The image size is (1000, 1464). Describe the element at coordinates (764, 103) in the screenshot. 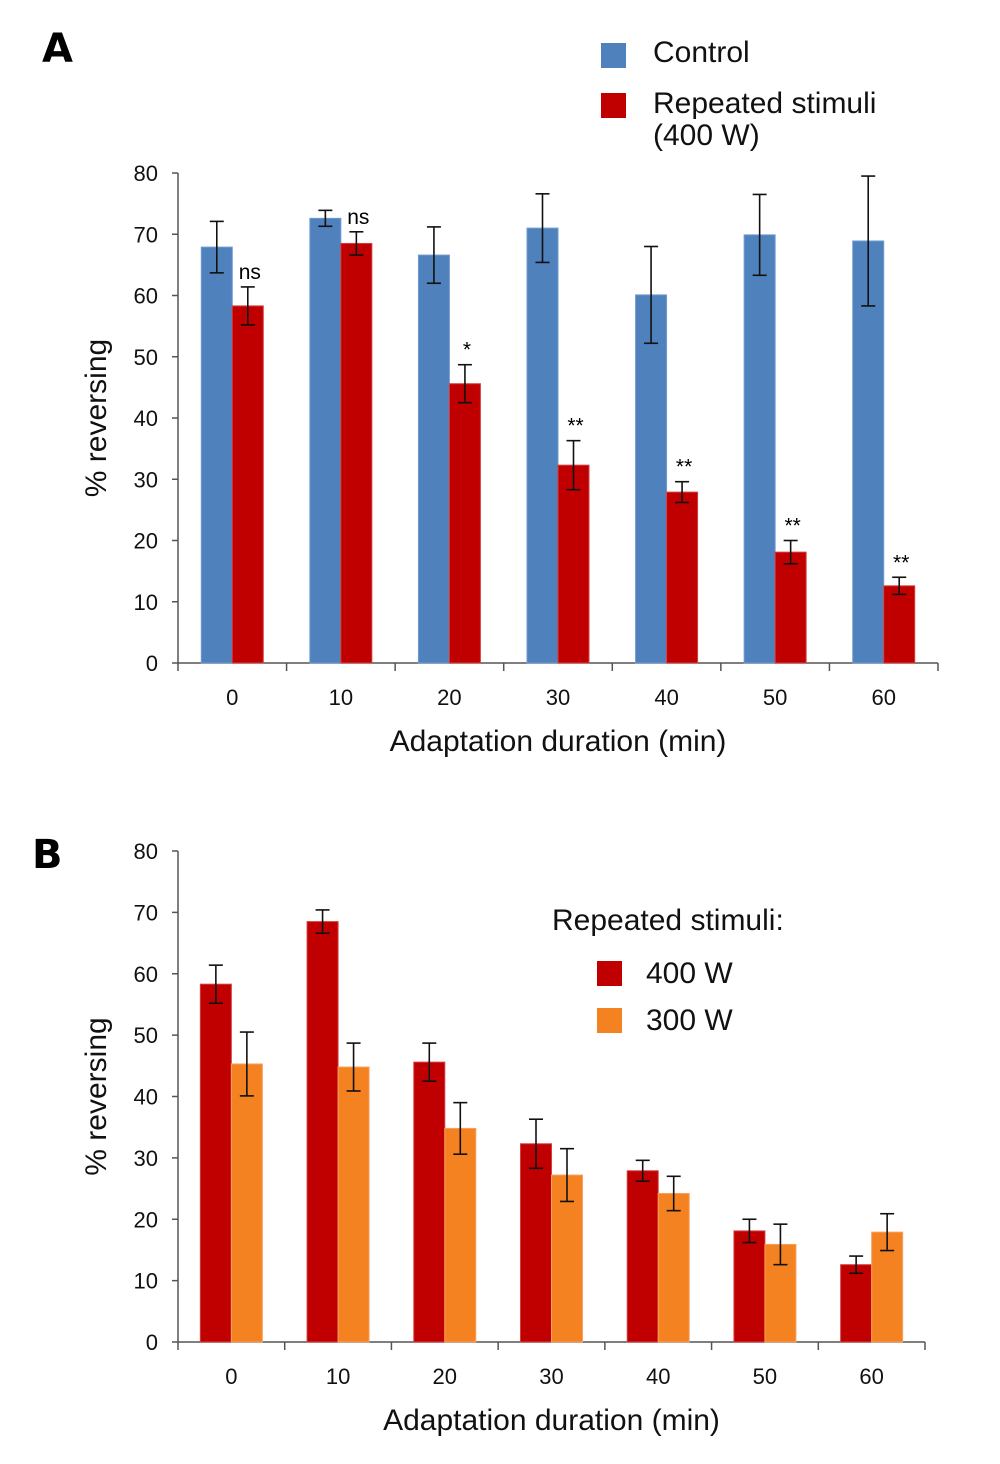

I see `legend-label-repeated: Repeated stimuli` at that location.